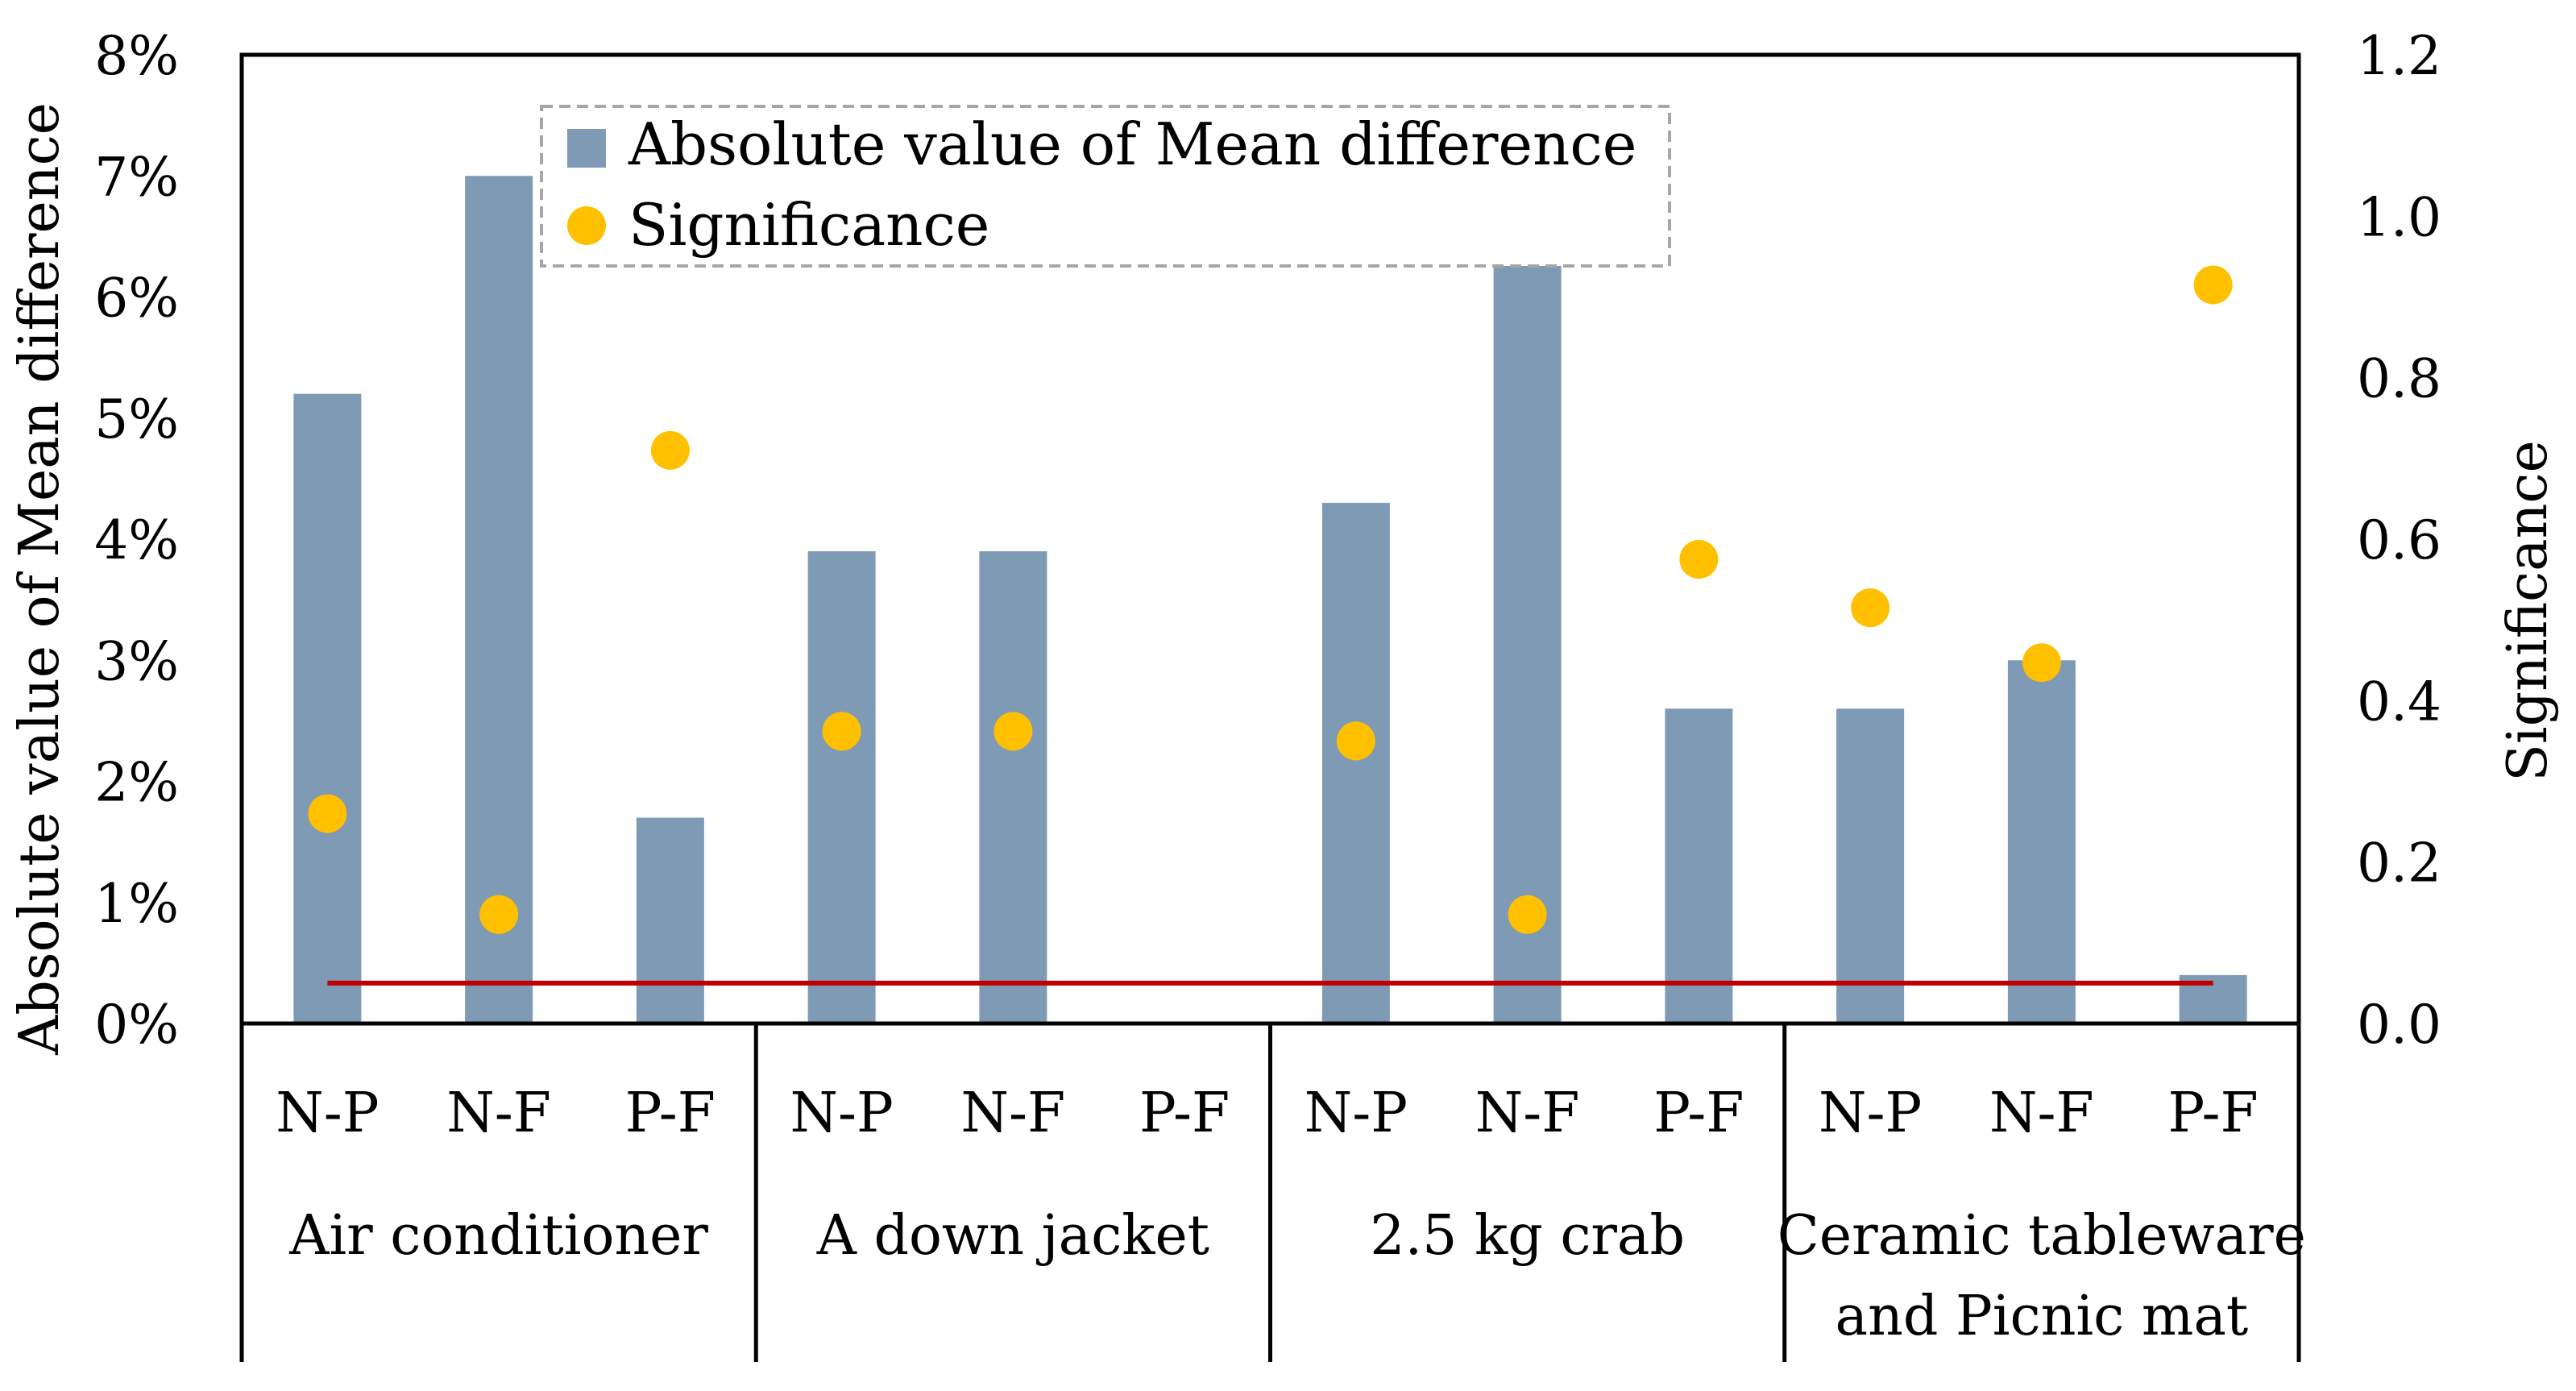 This screenshot has width=2576, height=1391. I want to click on y-axis-title-left: Absolute value of Mean difference, so click(40, 579).